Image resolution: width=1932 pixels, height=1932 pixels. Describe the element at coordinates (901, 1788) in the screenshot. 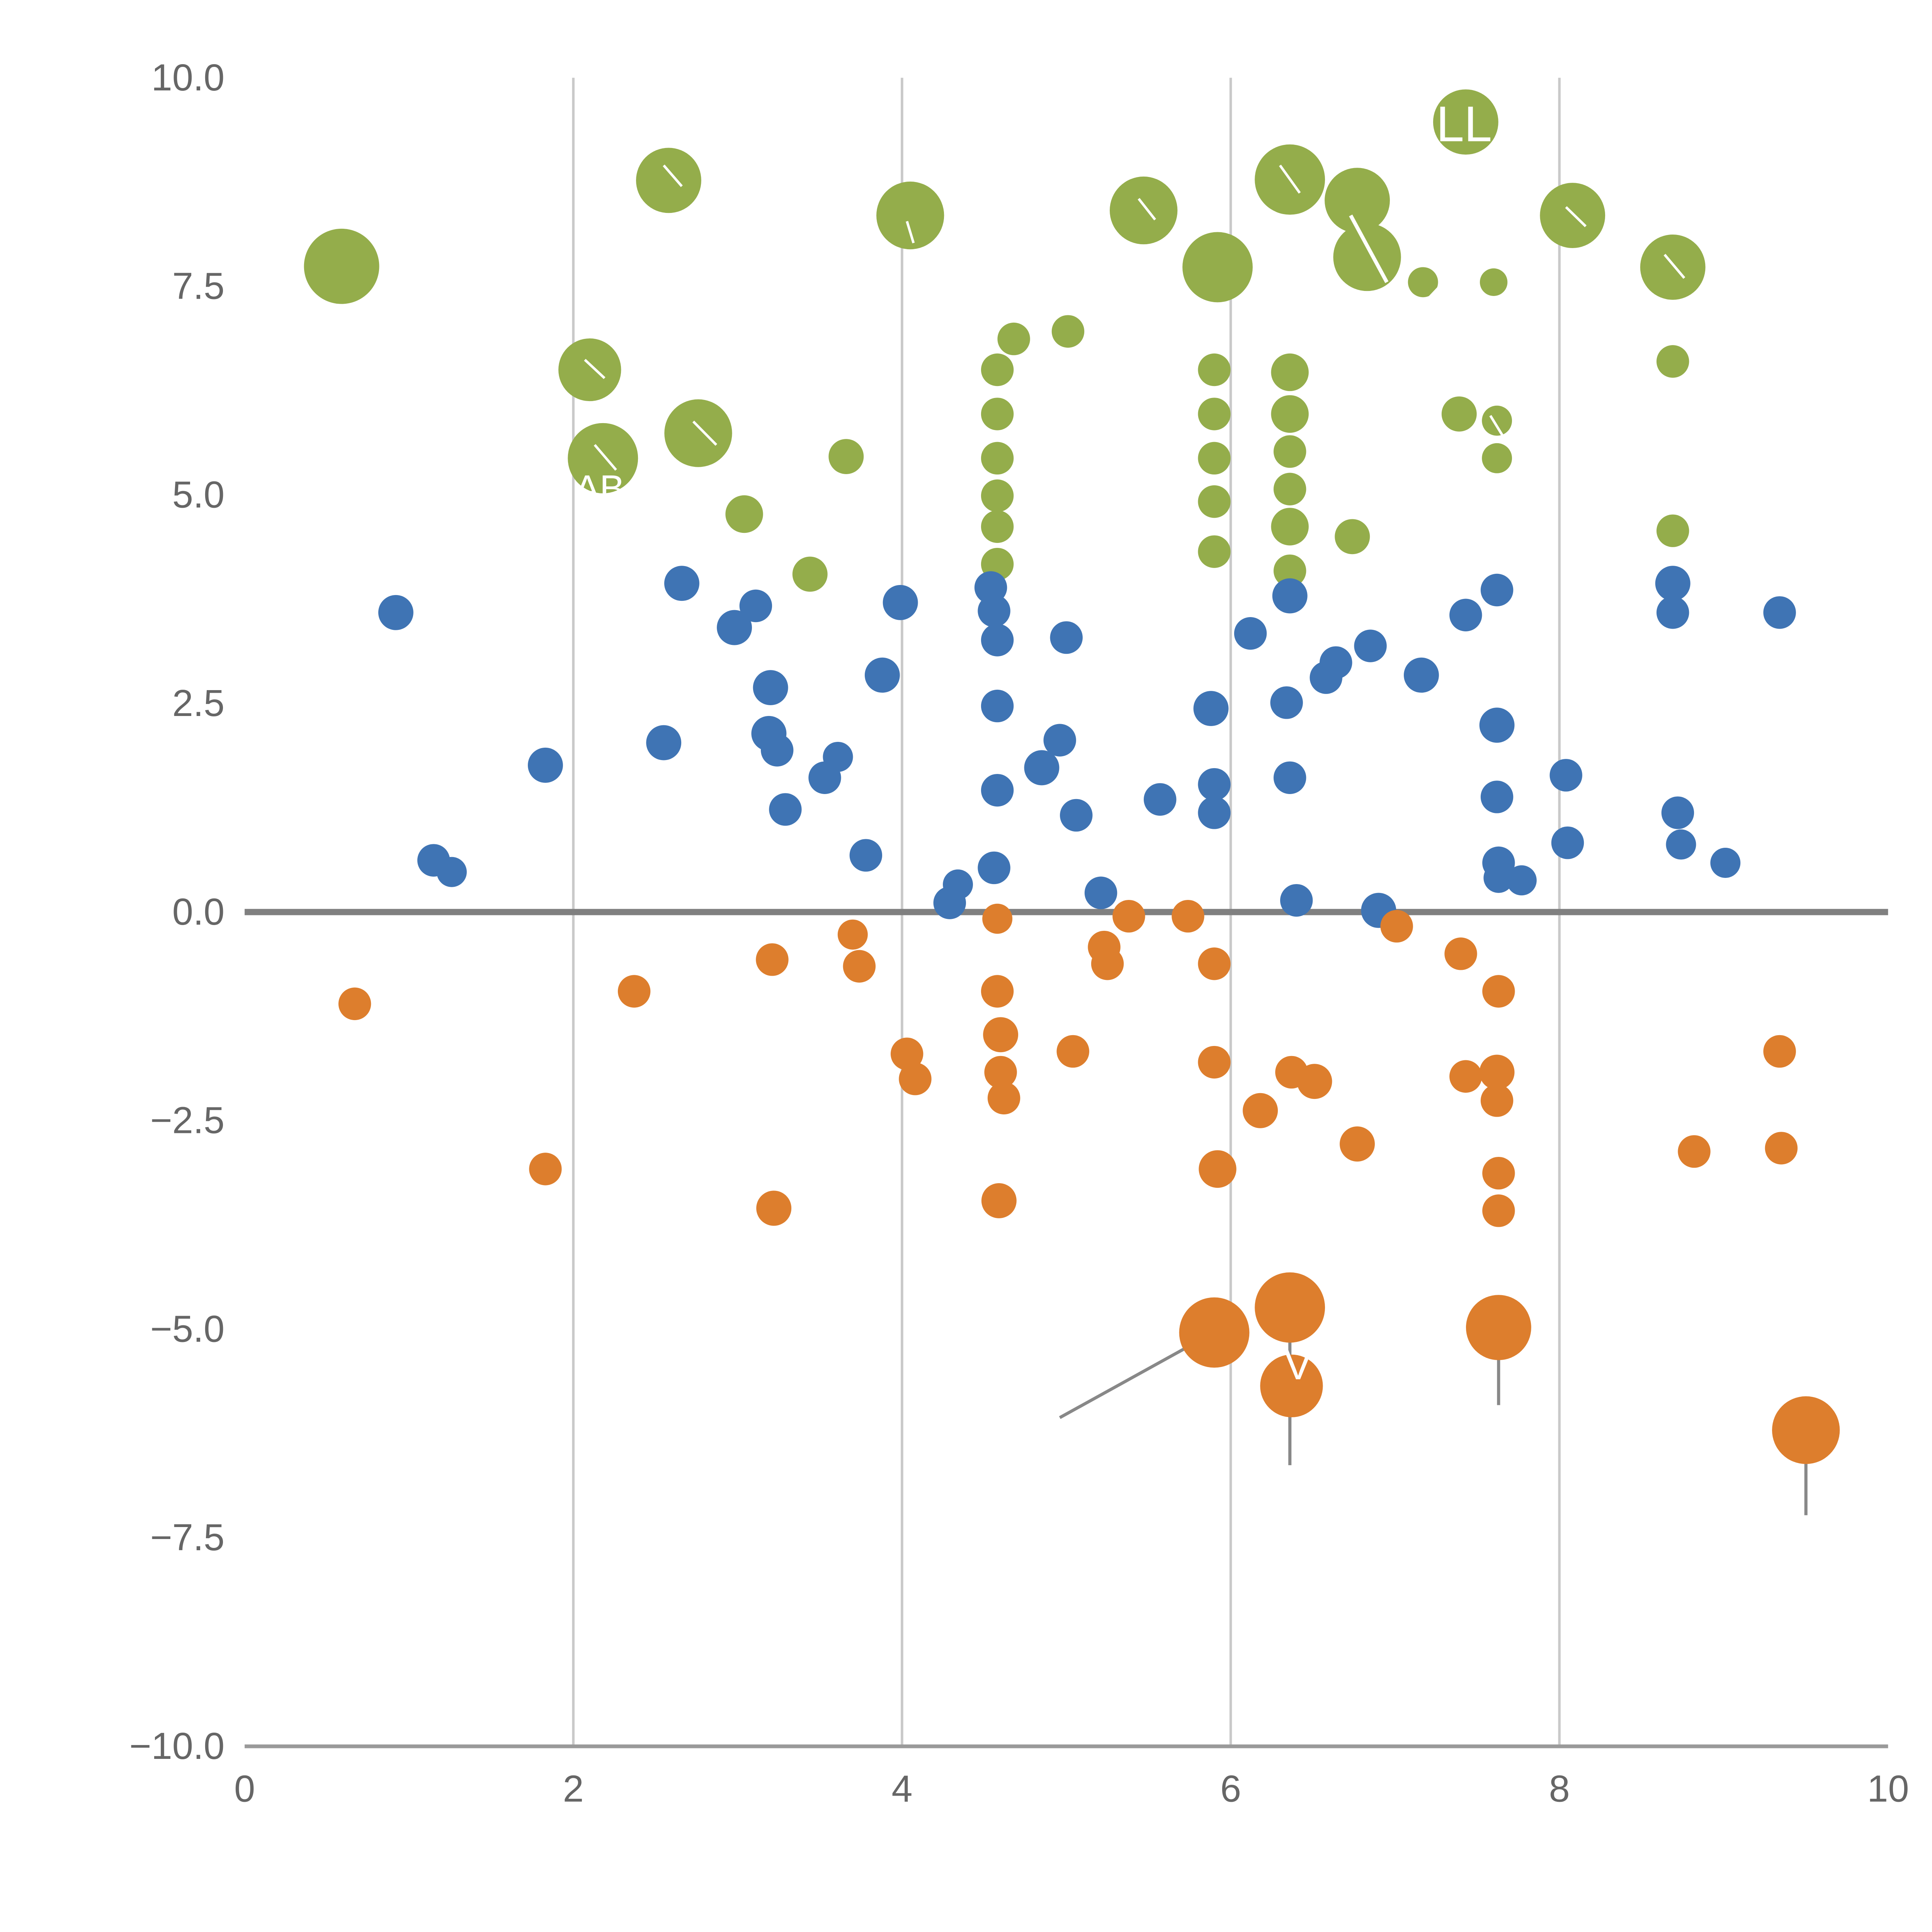

I see `x-tick-label: 4` at that location.